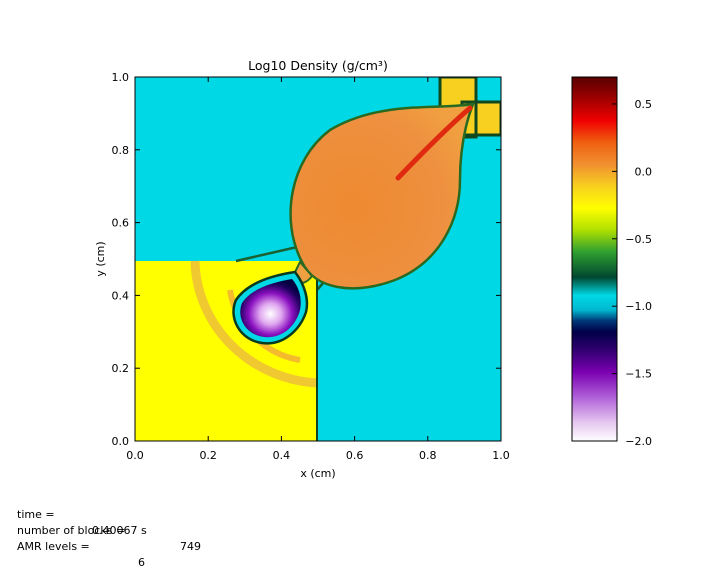 The image size is (721, 571). Describe the element at coordinates (428, 455) in the screenshot. I see `x-tick-label: 0.8` at that location.